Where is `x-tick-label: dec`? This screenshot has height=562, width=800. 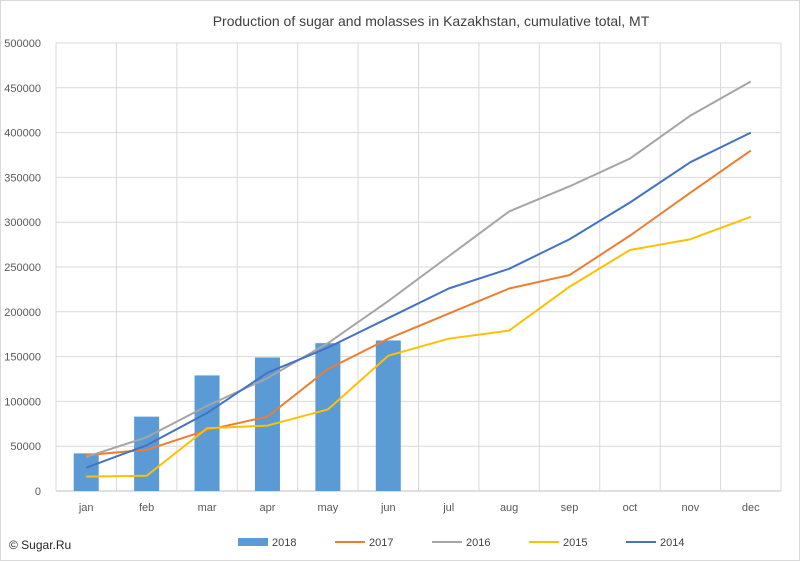
x-tick-label: dec is located at coordinates (751, 508).